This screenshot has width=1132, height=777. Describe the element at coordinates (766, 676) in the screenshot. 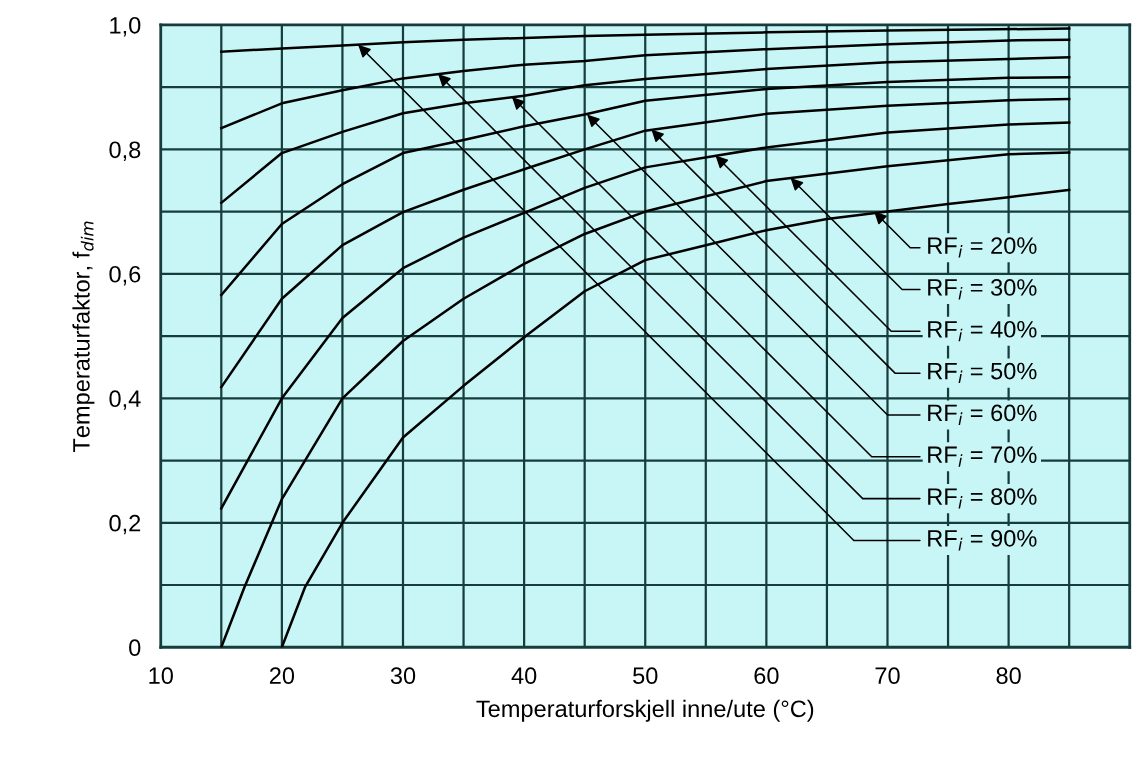

I see `x-tick-label: 60` at that location.